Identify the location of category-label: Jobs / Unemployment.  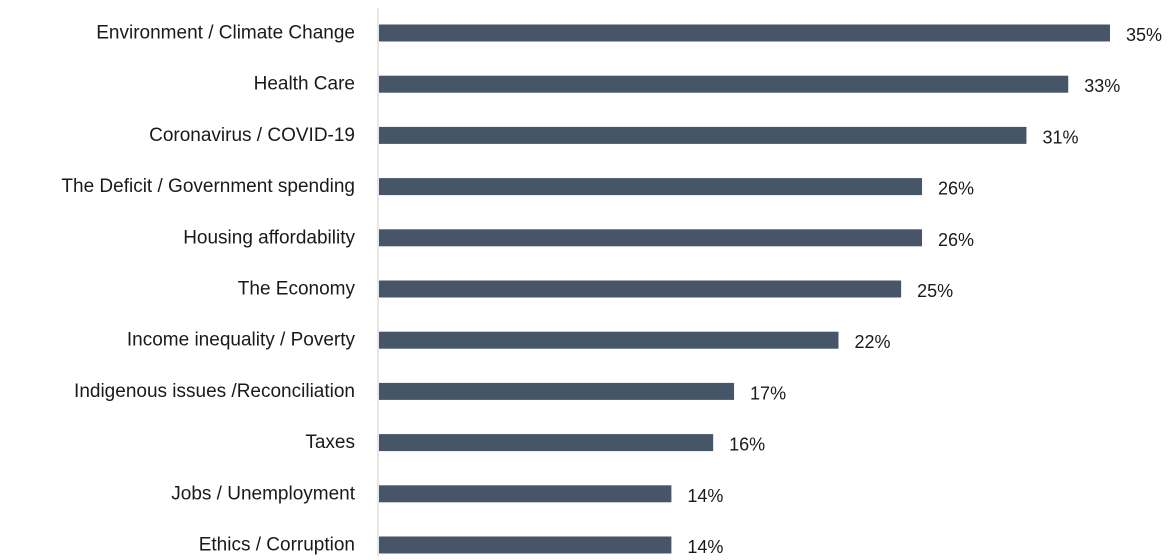
(263, 493).